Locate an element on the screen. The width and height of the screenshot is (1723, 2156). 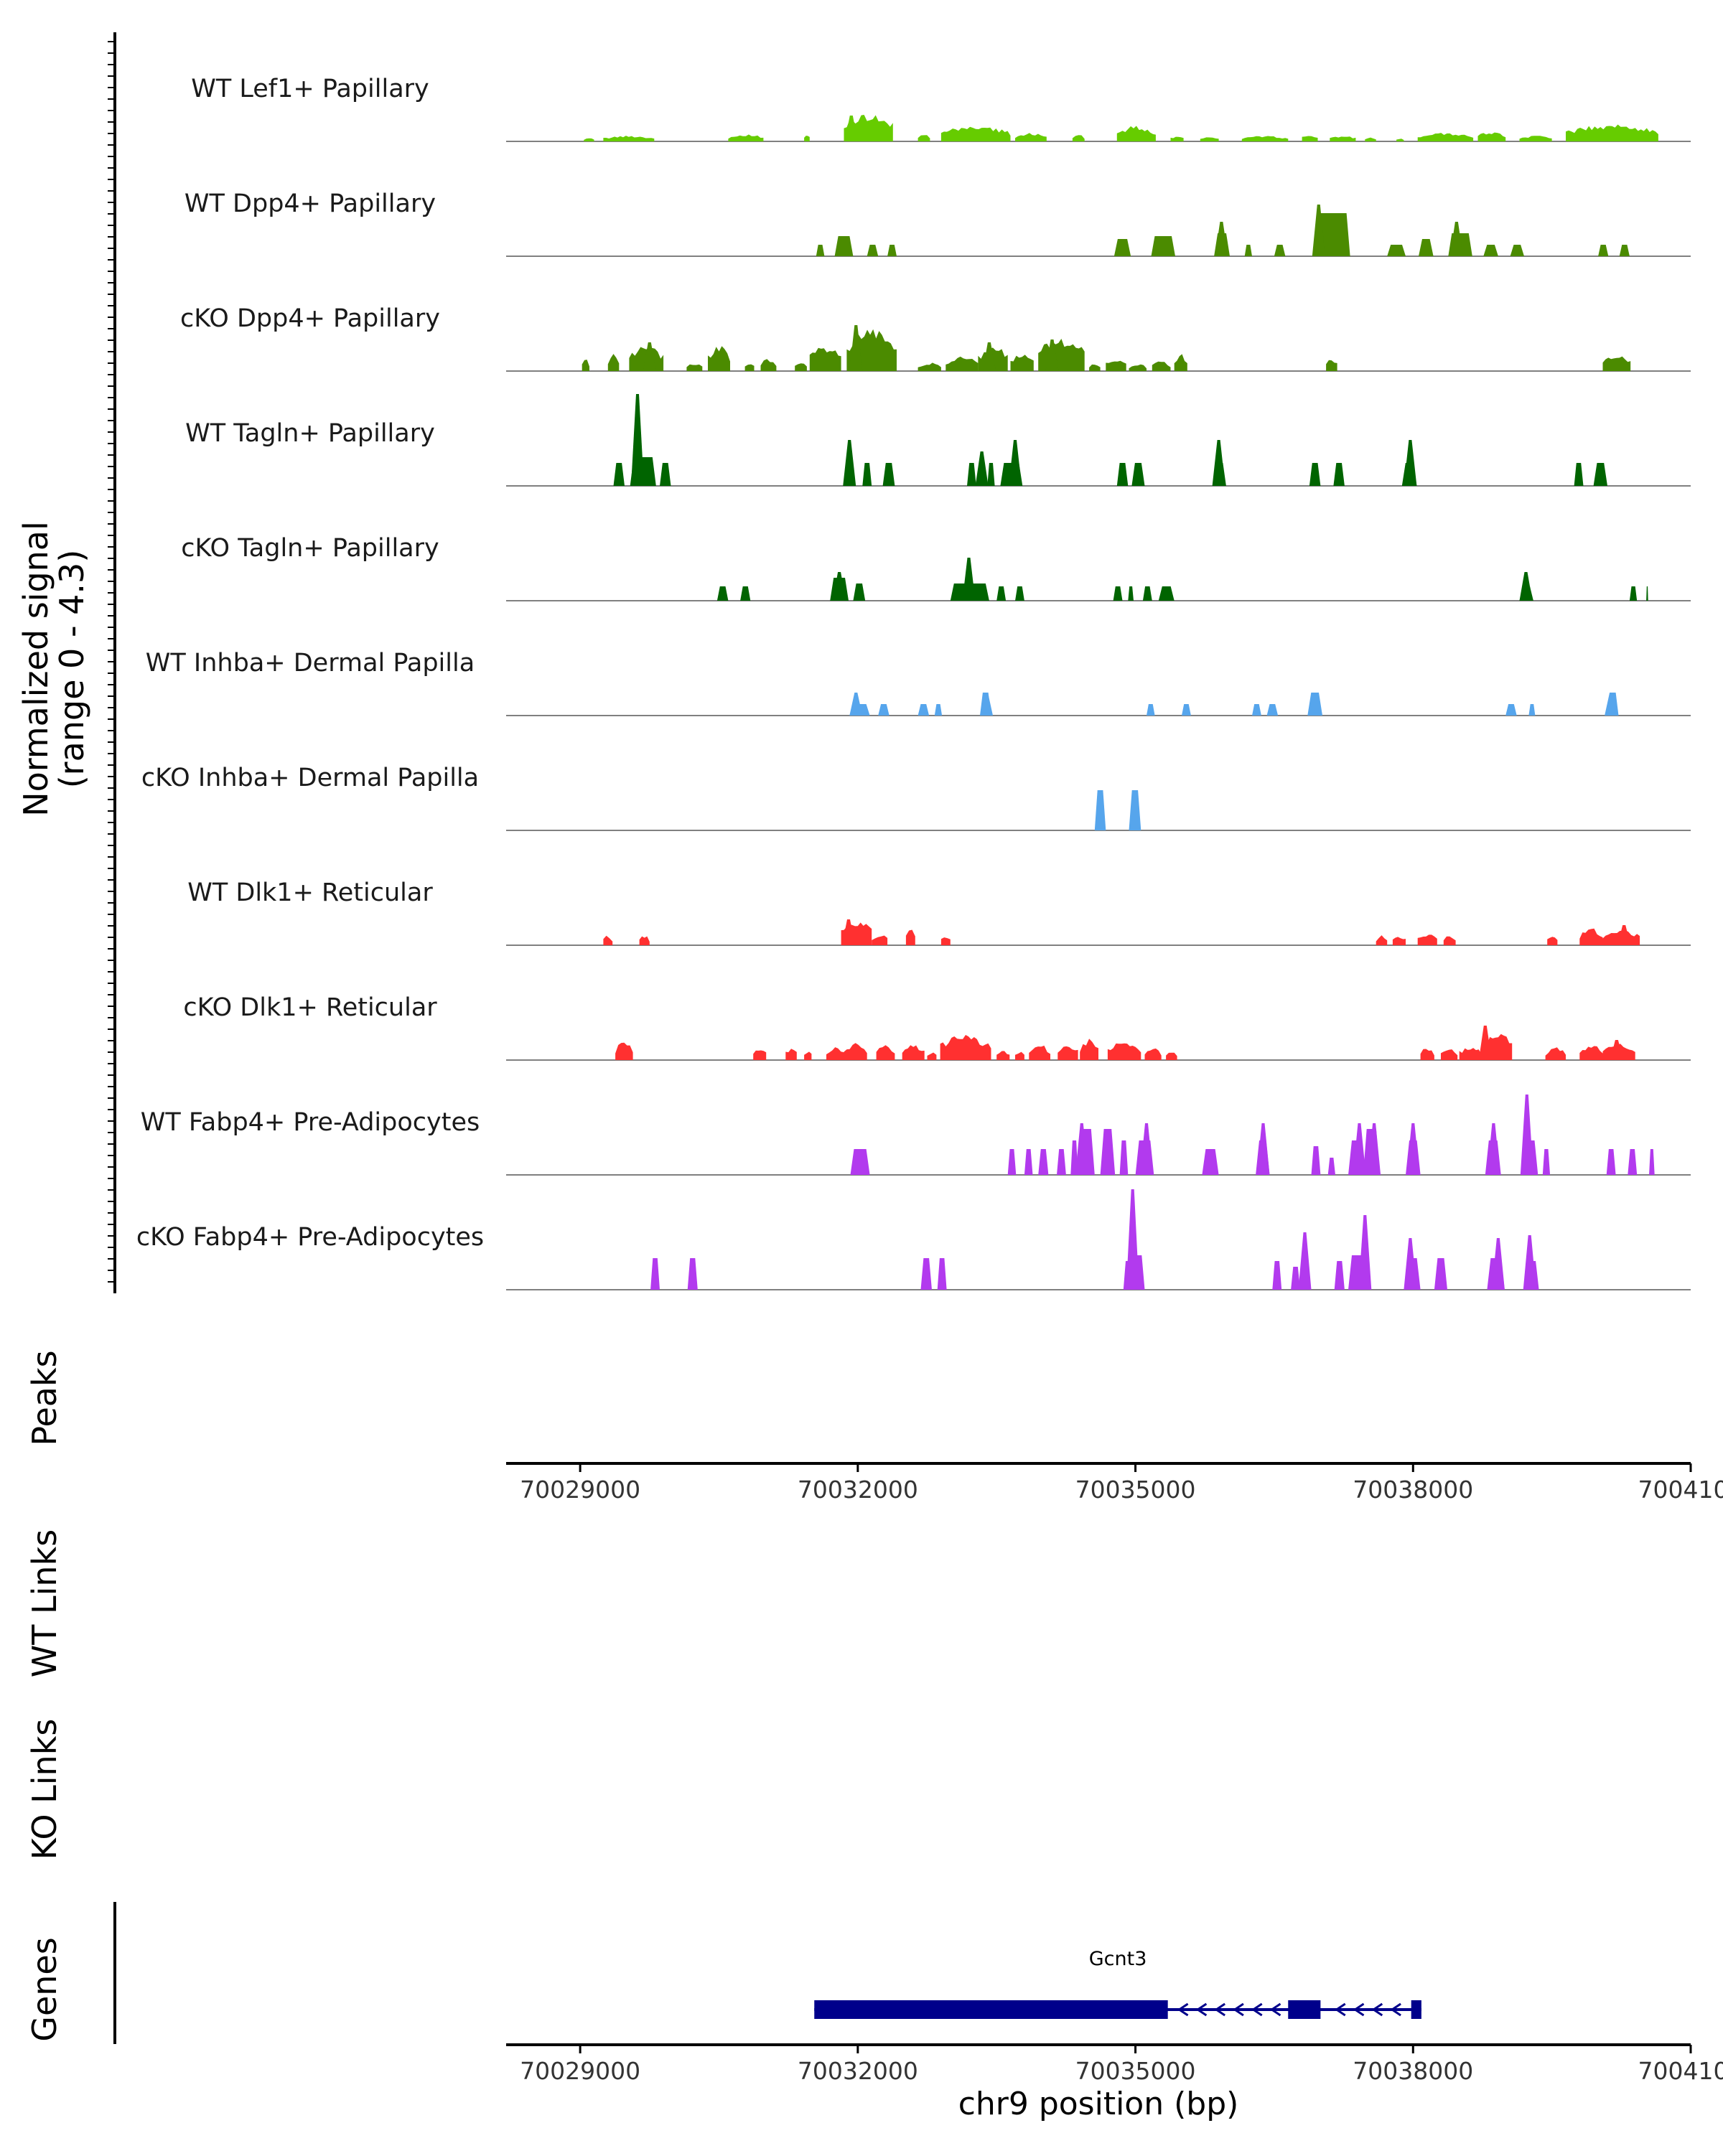
track-11: cKO Fabp4+ Pre-Adipocytes is located at coordinates (913, 1239).